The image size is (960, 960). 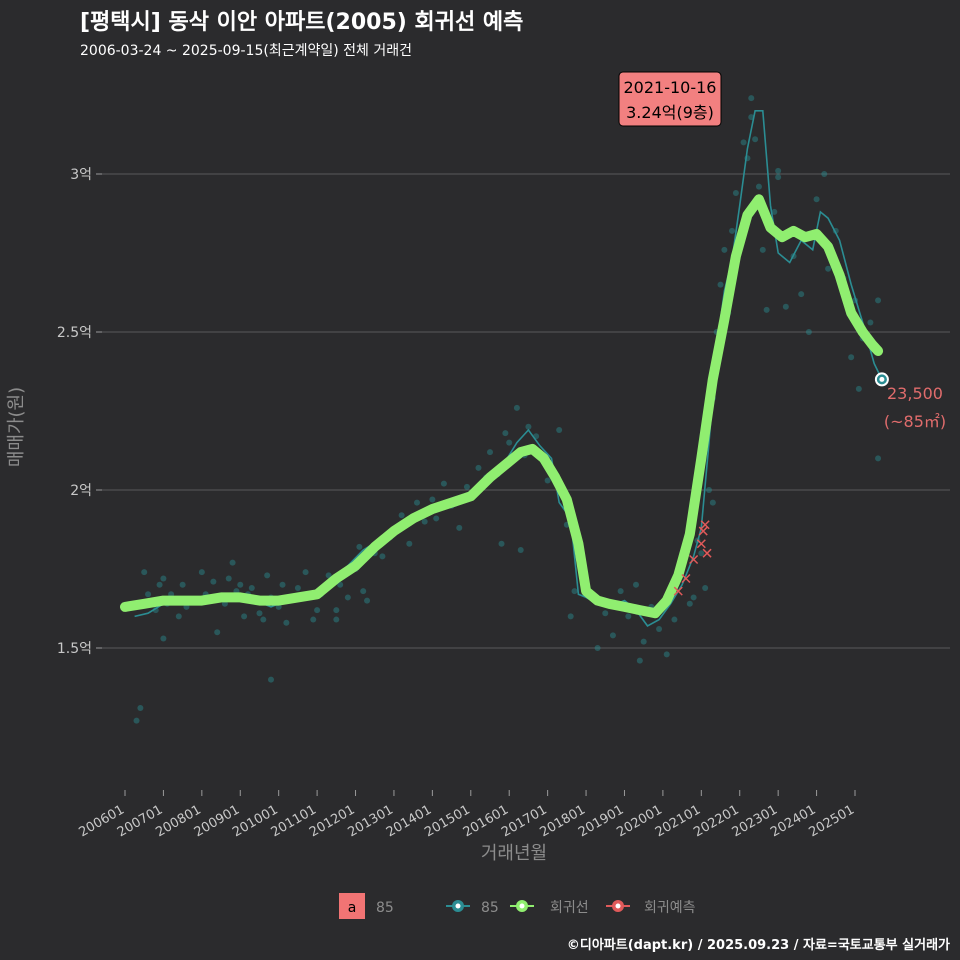 I want to click on y-tick-label: 2억, so click(x=81, y=491).